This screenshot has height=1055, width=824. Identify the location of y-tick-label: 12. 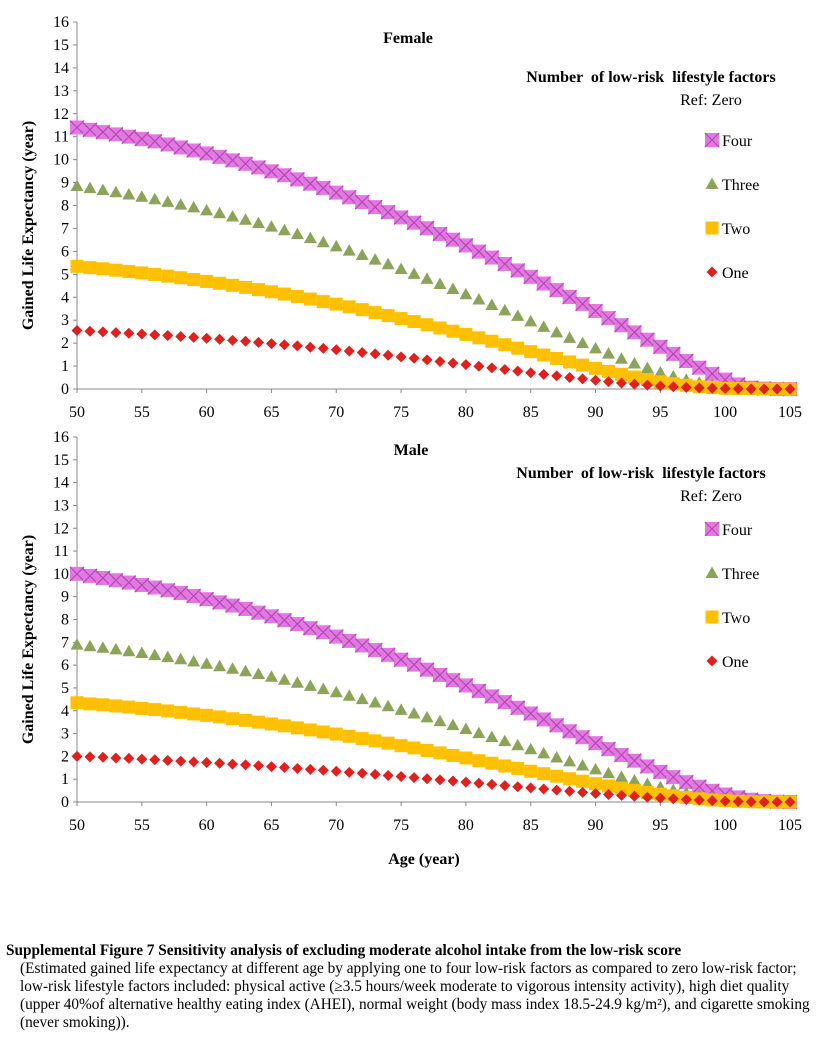
(61, 528).